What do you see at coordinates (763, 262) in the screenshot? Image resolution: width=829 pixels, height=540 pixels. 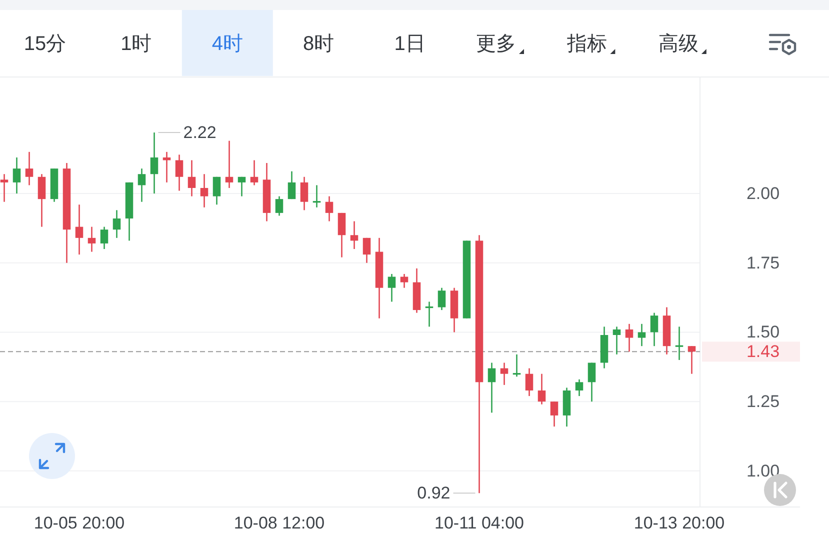 I see `y-tick-label: 1.75` at bounding box center [763, 262].